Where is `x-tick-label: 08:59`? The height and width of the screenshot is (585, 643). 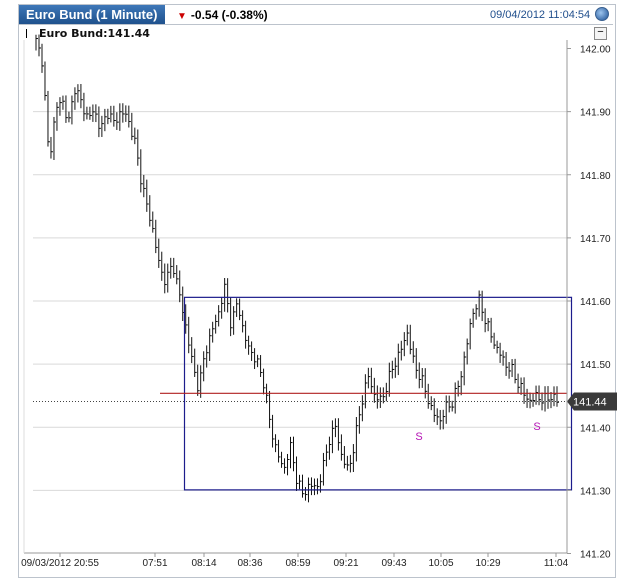 x-tick-label: 08:59 is located at coordinates (297, 563).